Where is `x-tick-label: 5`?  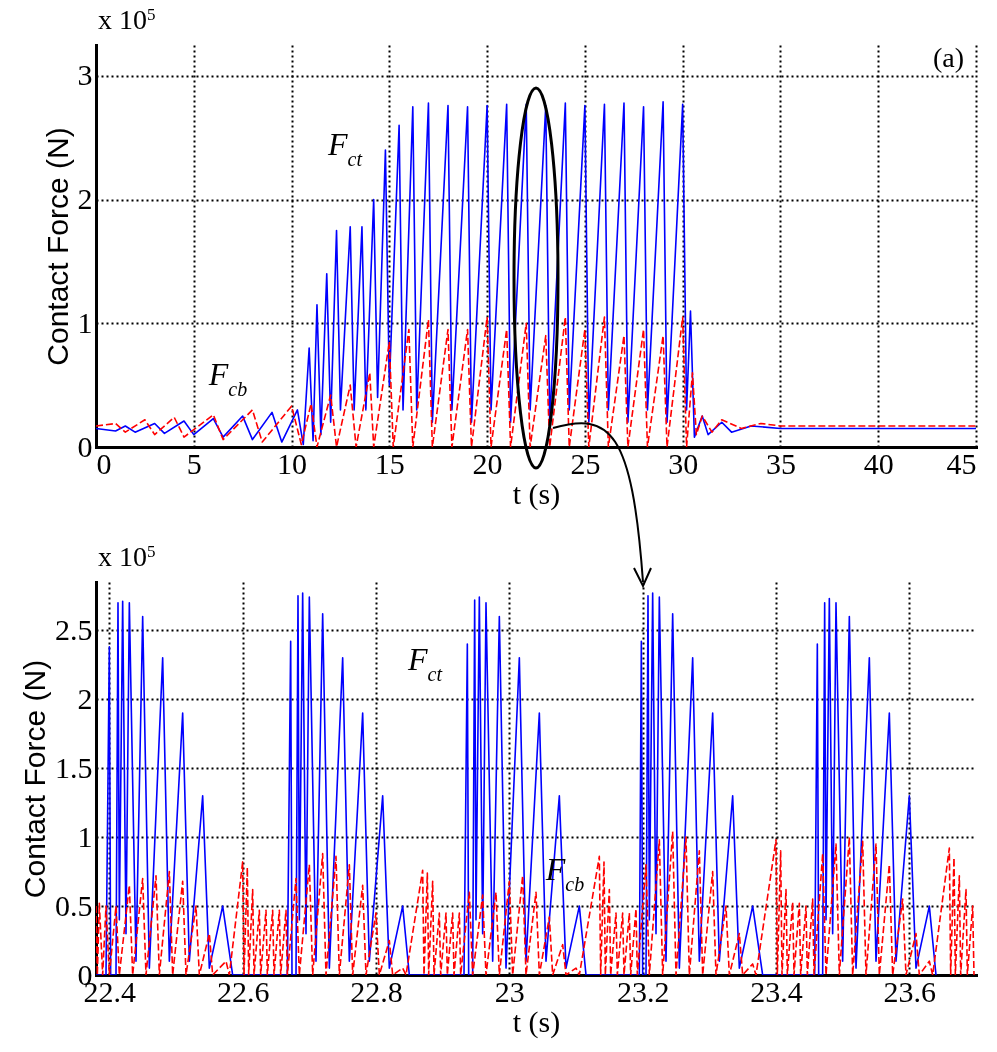
x-tick-label: 5 is located at coordinates (194, 463).